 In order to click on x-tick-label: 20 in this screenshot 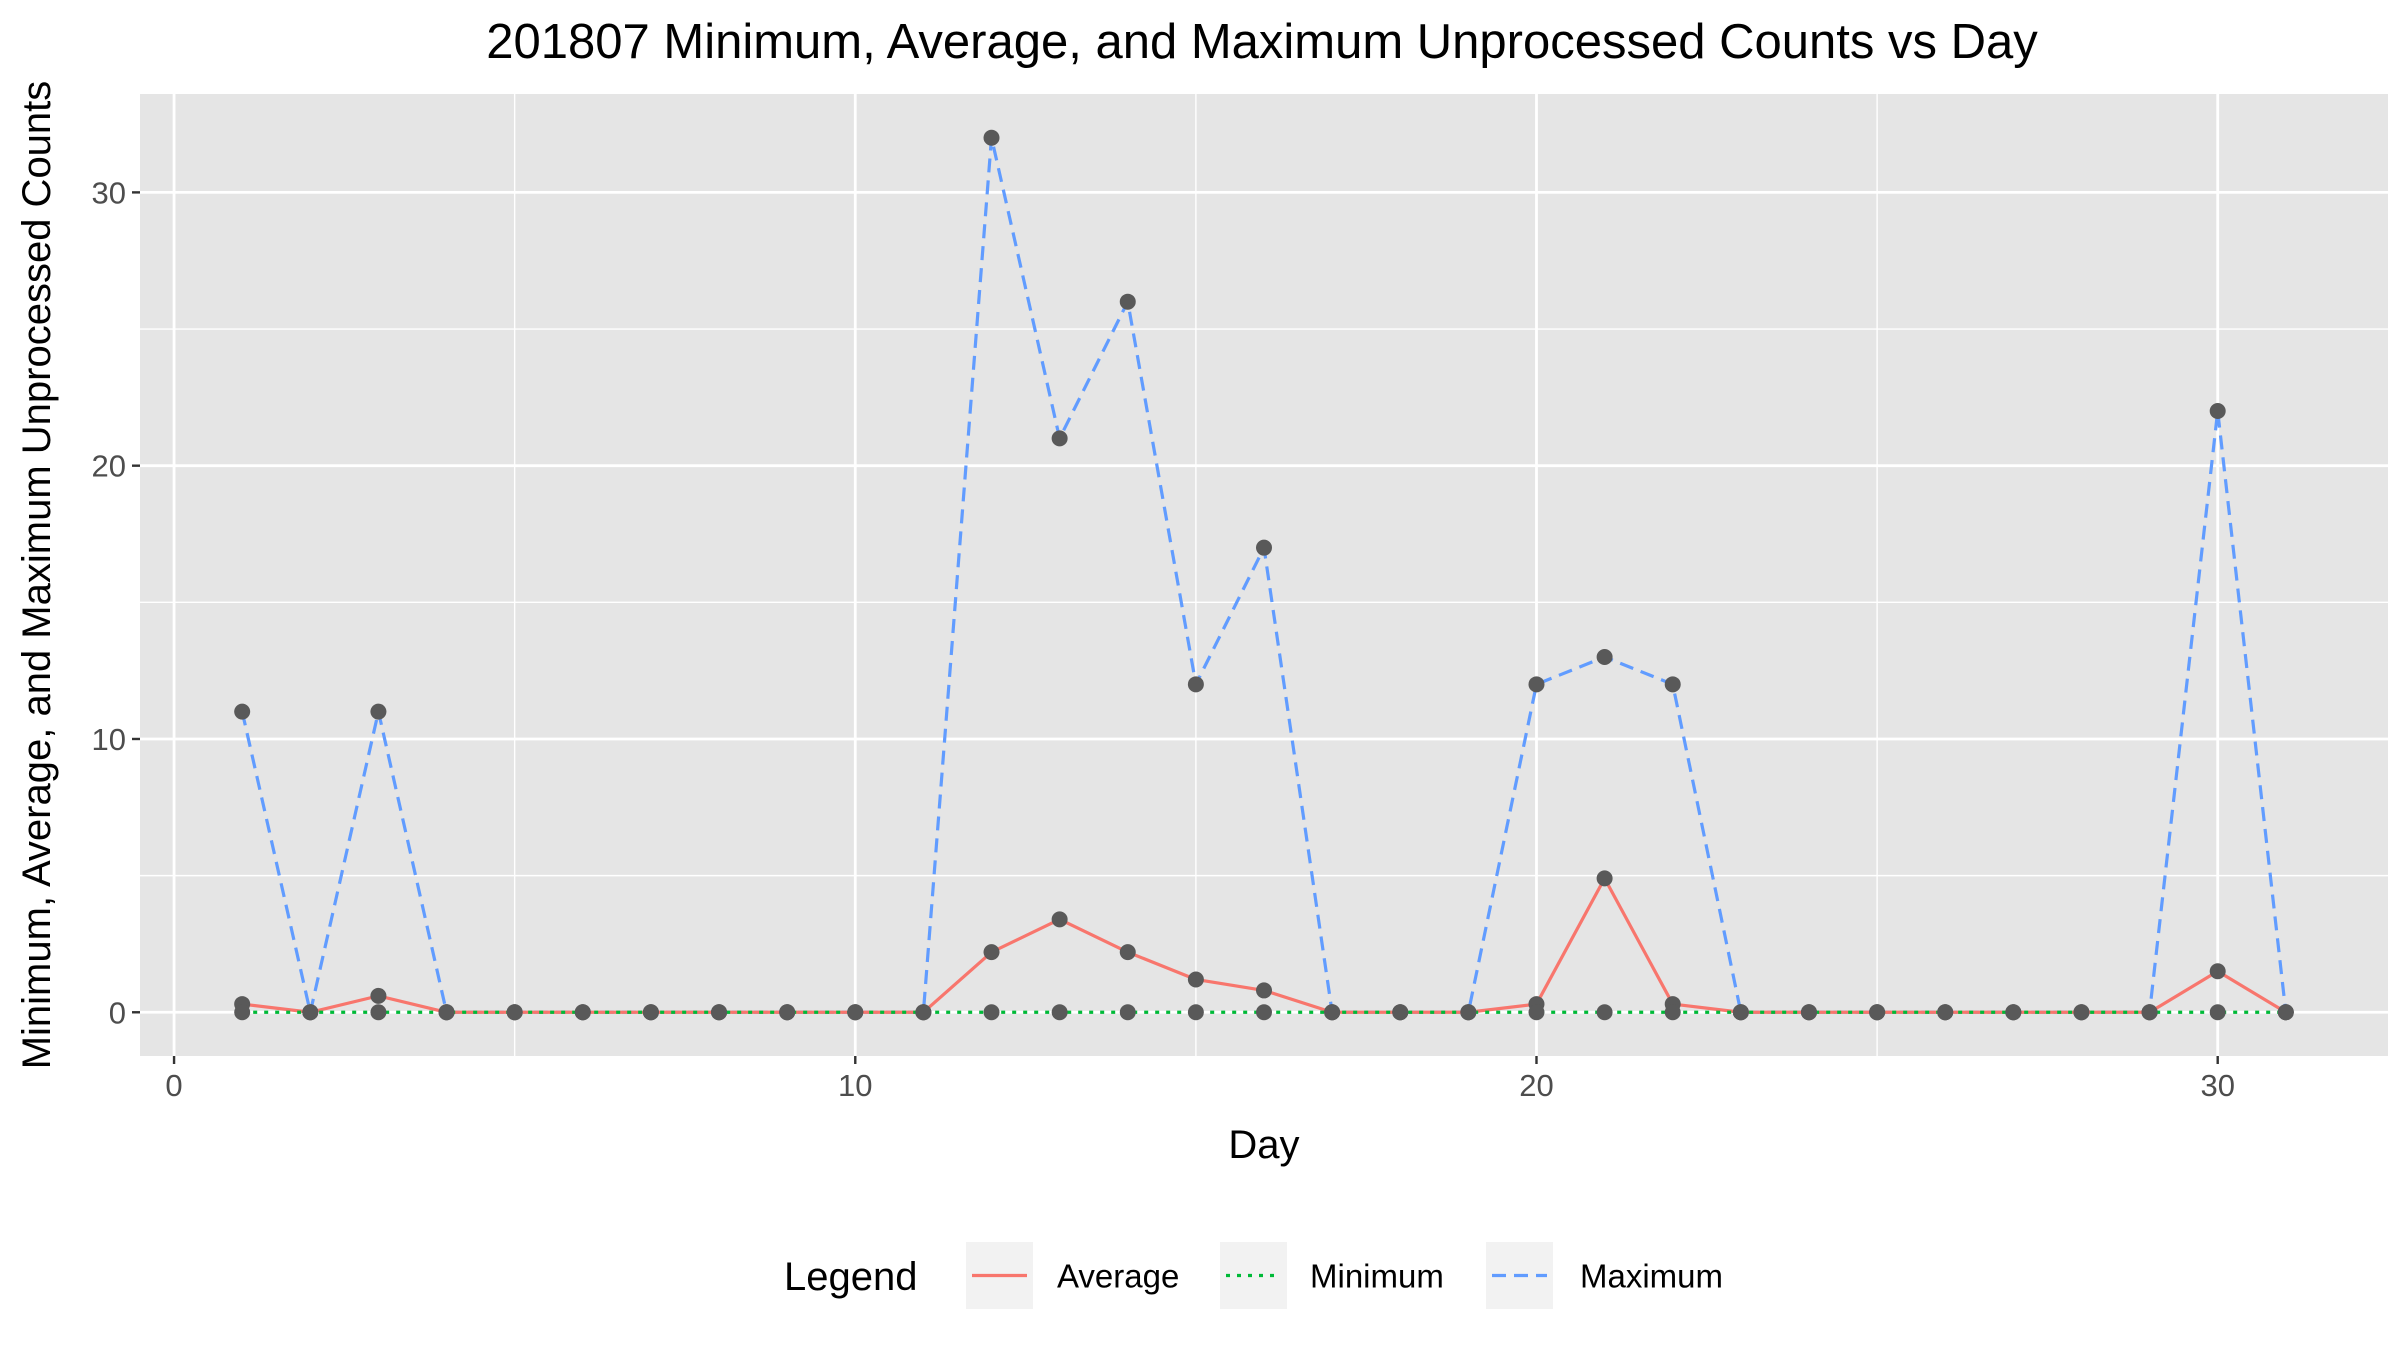, I will do `click(1536, 1085)`.